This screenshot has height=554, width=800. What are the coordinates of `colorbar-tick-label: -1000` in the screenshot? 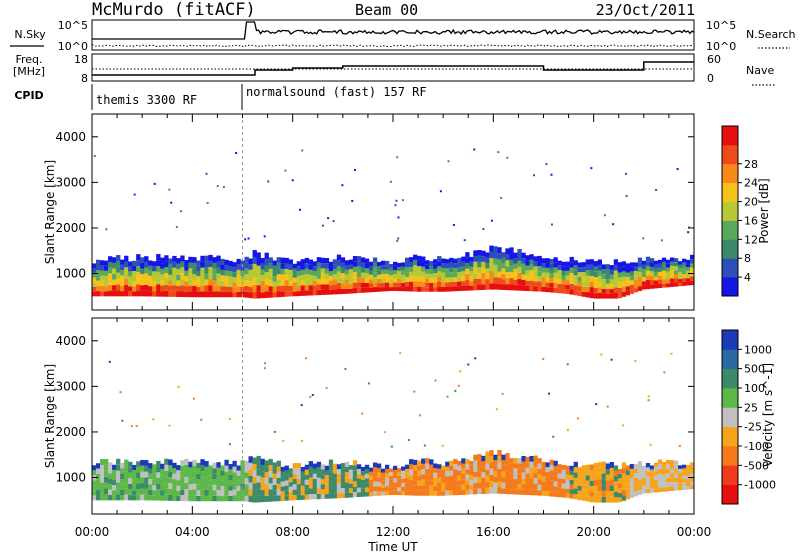 It's located at (760, 485).